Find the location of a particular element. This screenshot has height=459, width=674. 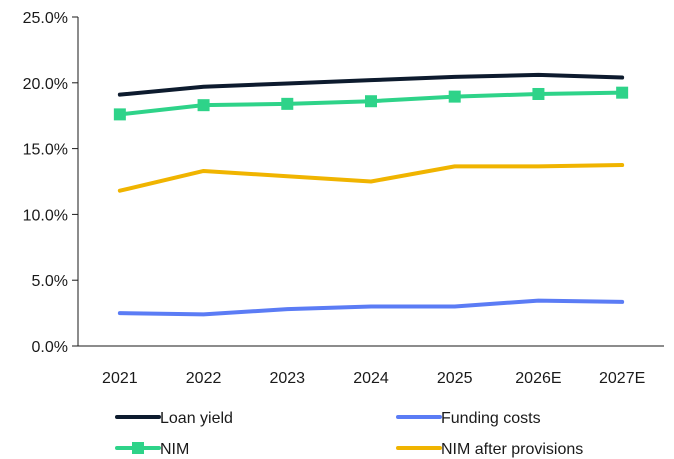

legend-label: Funding costs is located at coordinates (491, 418).